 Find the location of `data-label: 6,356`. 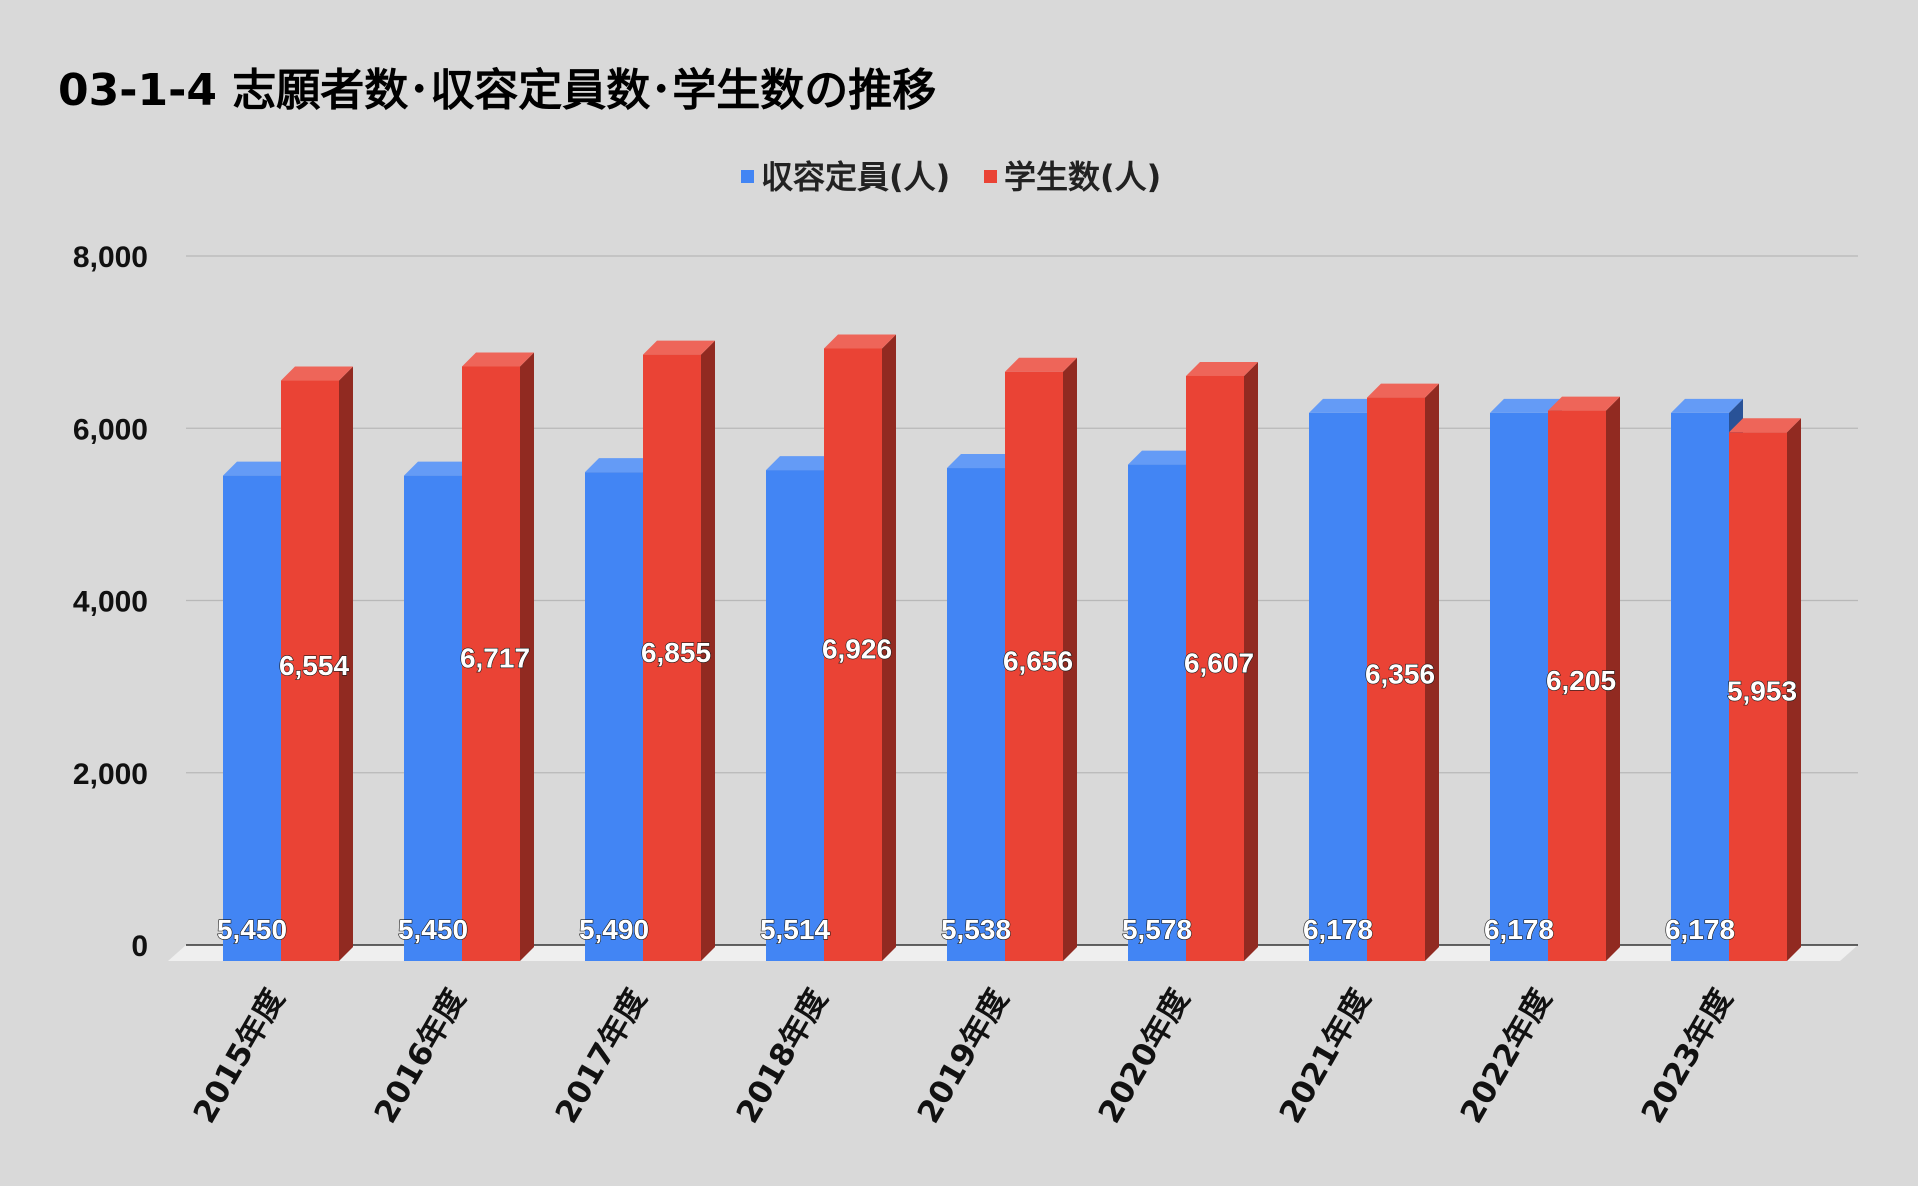

data-label: 6,356 is located at coordinates (1400, 673).